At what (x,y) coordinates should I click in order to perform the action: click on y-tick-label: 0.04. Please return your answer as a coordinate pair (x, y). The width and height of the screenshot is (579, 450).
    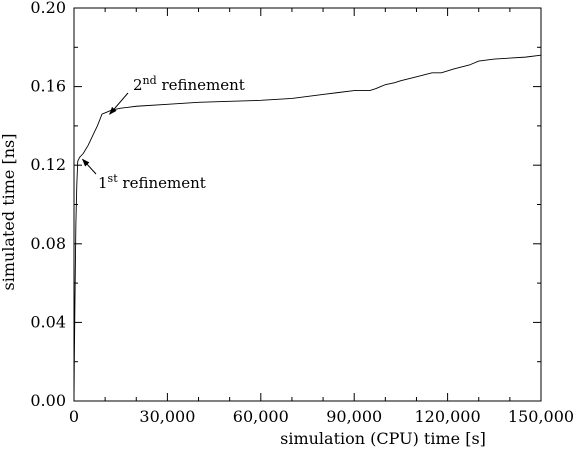
    Looking at the image, I should click on (48, 321).